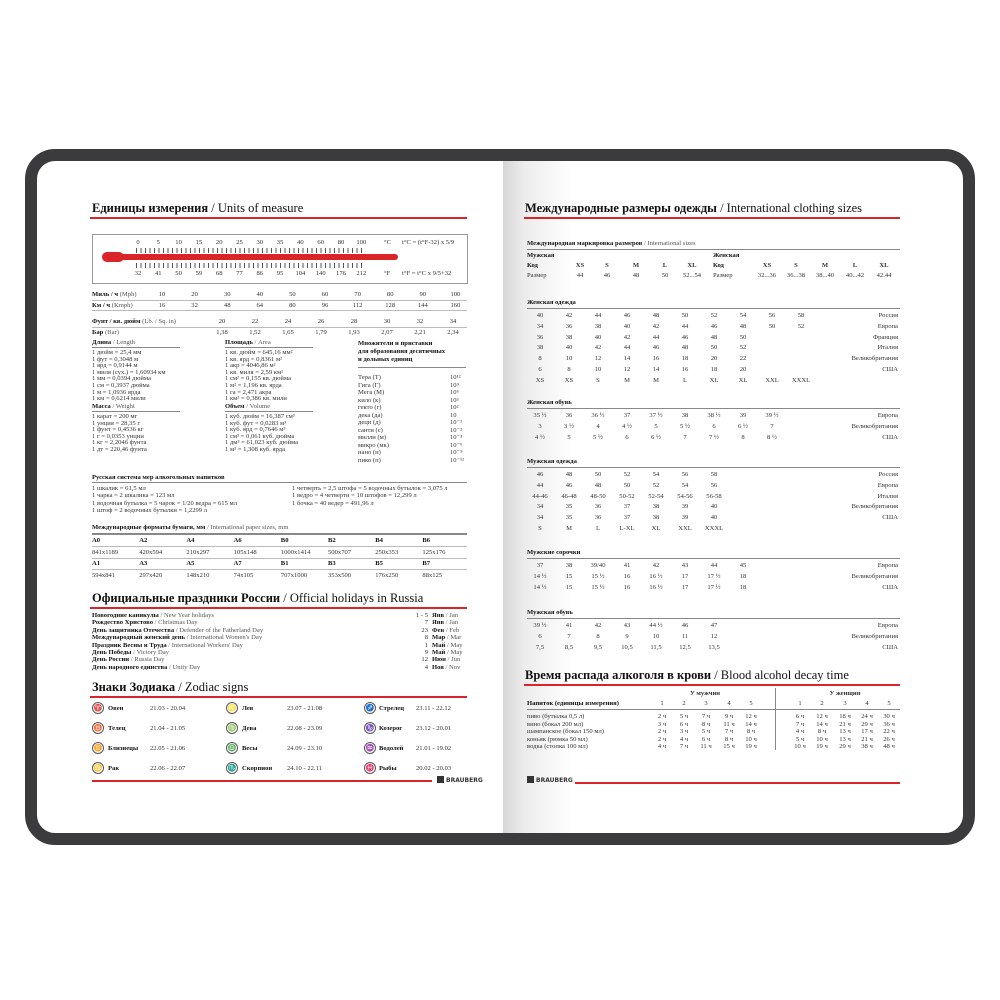 Image resolution: width=1000 pixels, height=1000 pixels. I want to click on size-value: 20, so click(714, 359).